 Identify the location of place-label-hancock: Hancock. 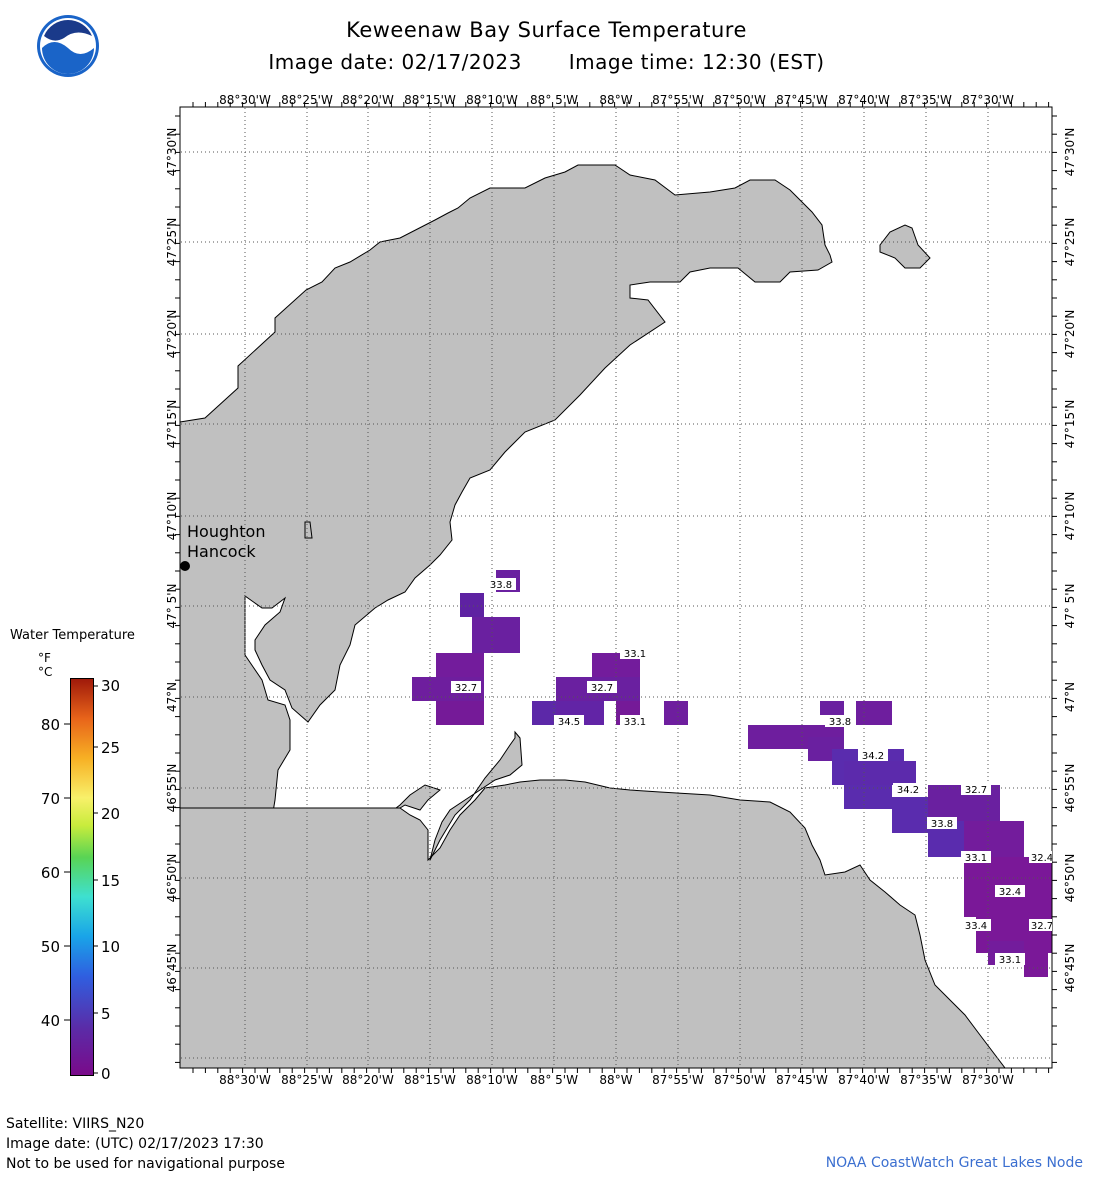
(221, 551).